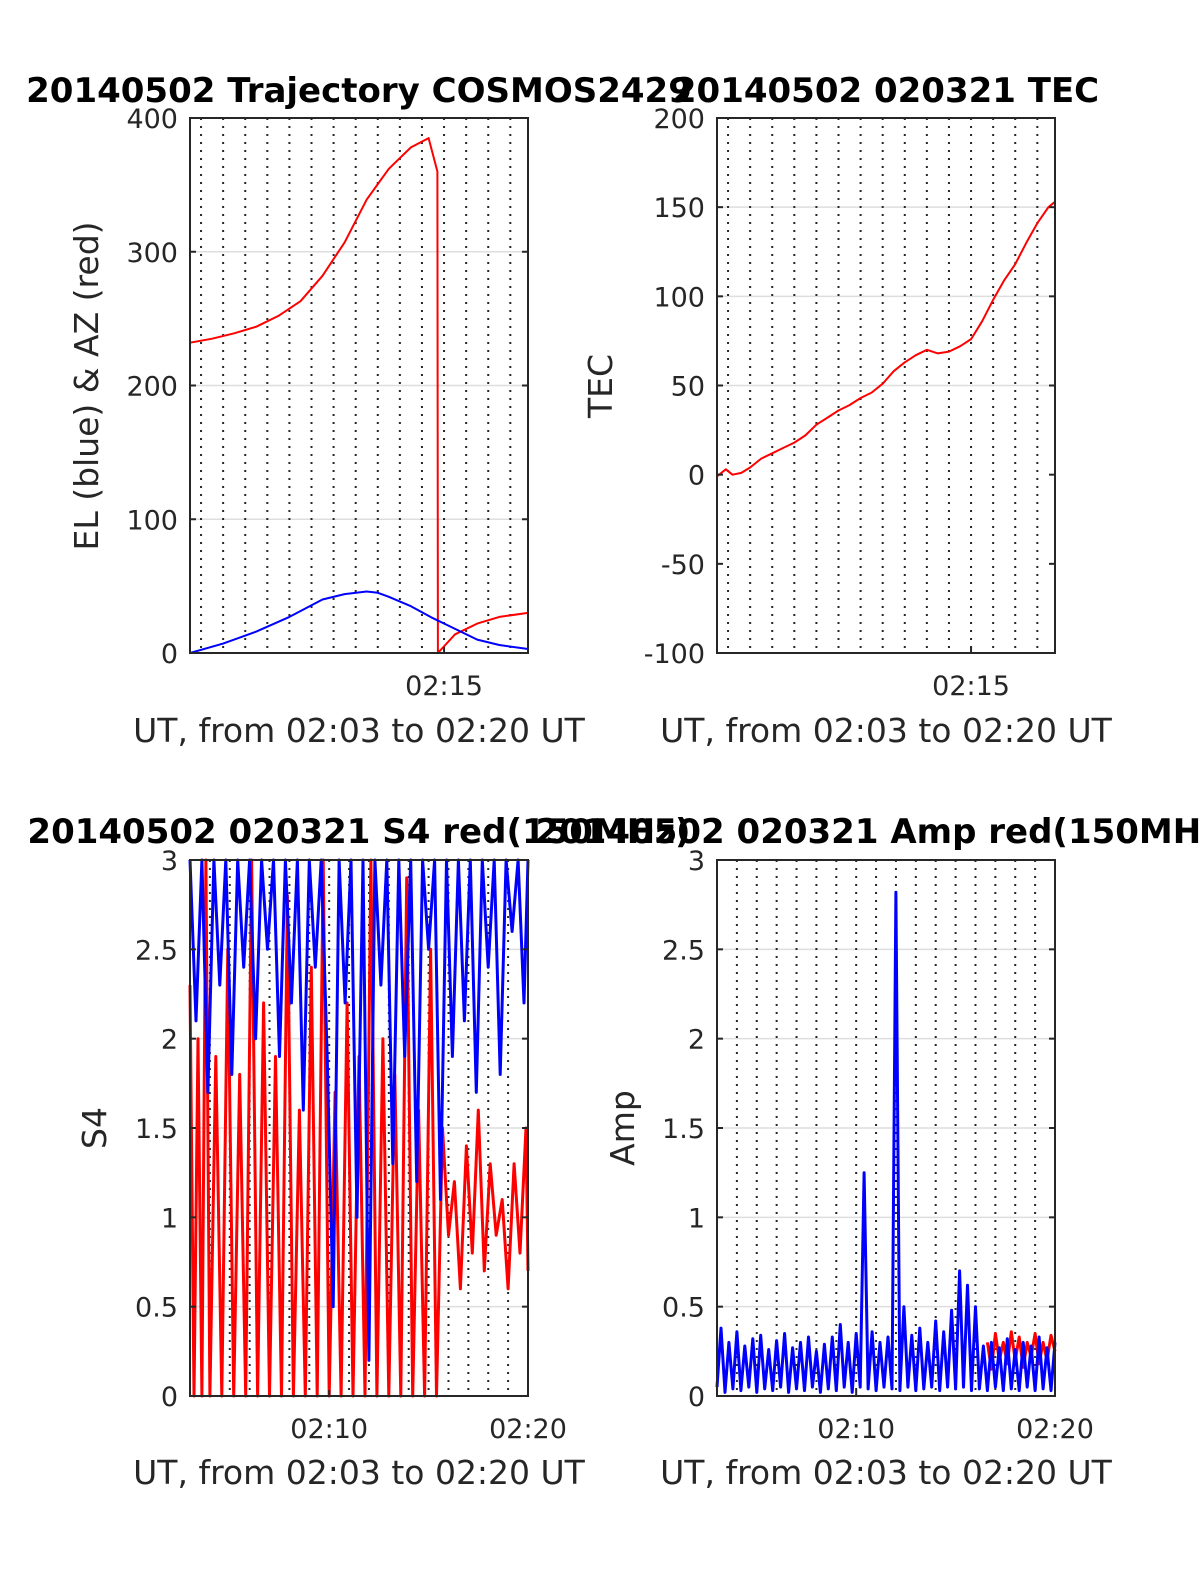 Image resolution: width=1200 pixels, height=1575 pixels. I want to click on series-line-tec, so click(886, 339).